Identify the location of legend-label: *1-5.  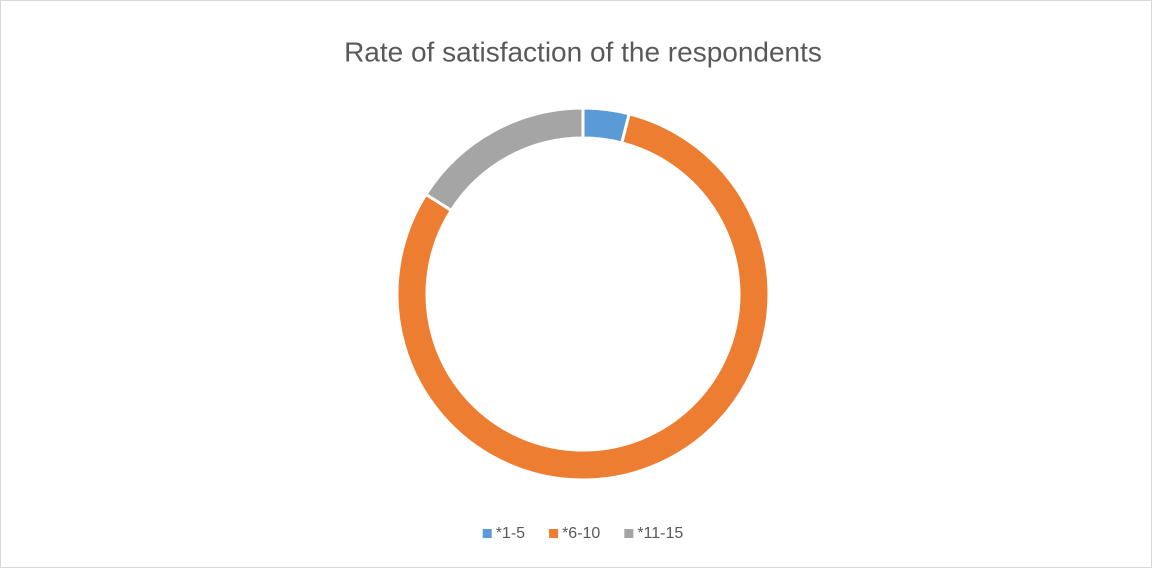
(510, 533).